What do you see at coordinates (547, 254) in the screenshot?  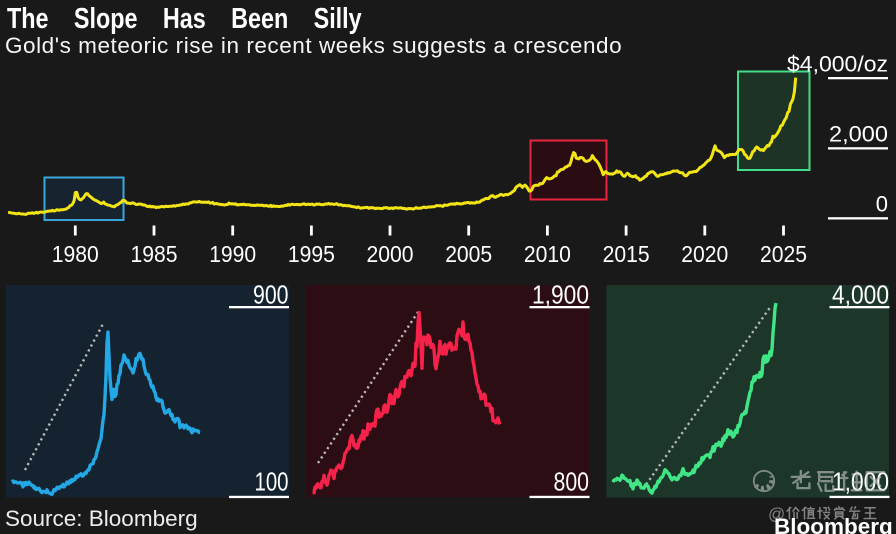 I see `svg-text: 2010` at bounding box center [547, 254].